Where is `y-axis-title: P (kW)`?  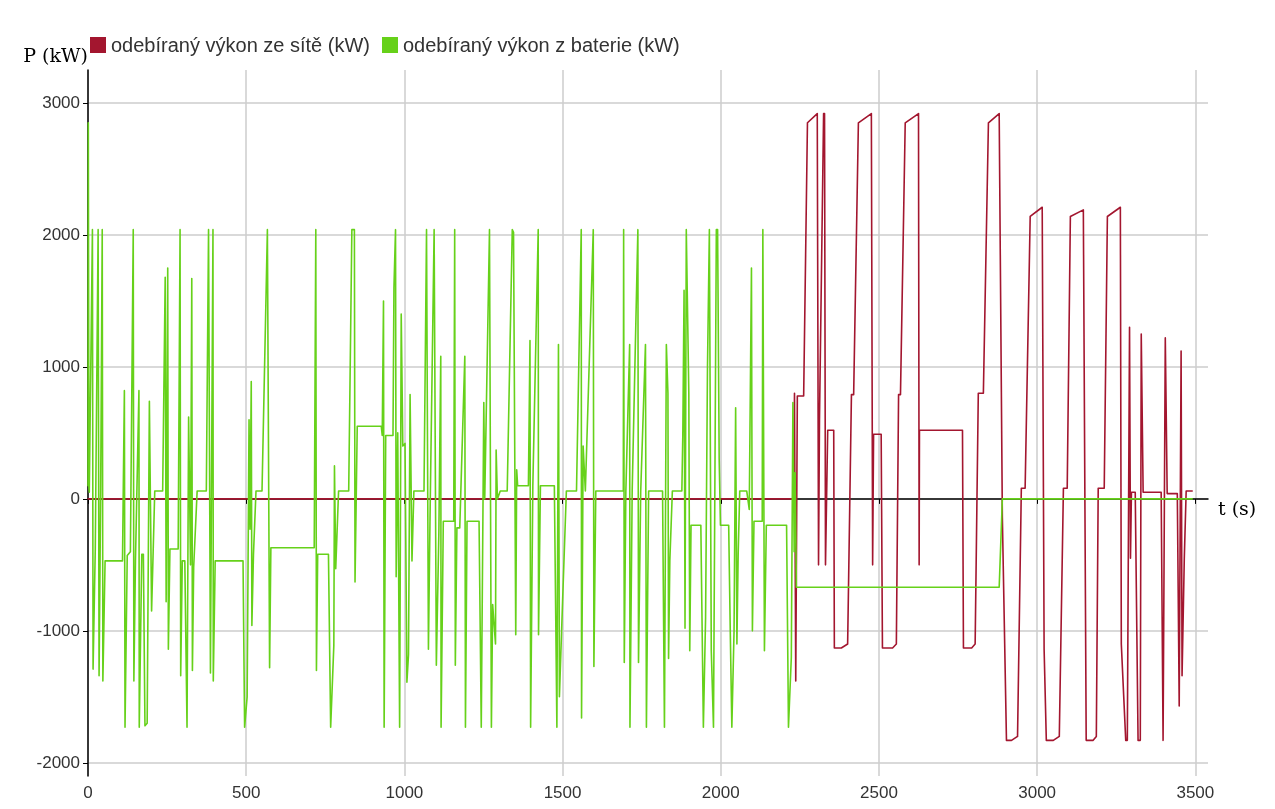 y-axis-title: P (kW) is located at coordinates (55, 54).